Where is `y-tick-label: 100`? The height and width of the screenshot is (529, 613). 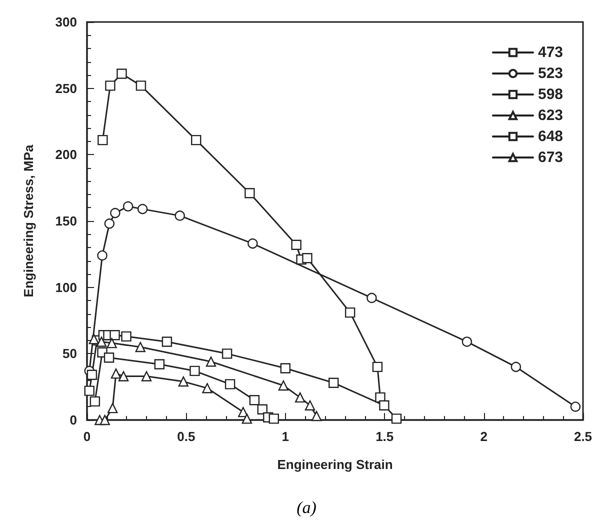 y-tick-label: 100 is located at coordinates (66, 287).